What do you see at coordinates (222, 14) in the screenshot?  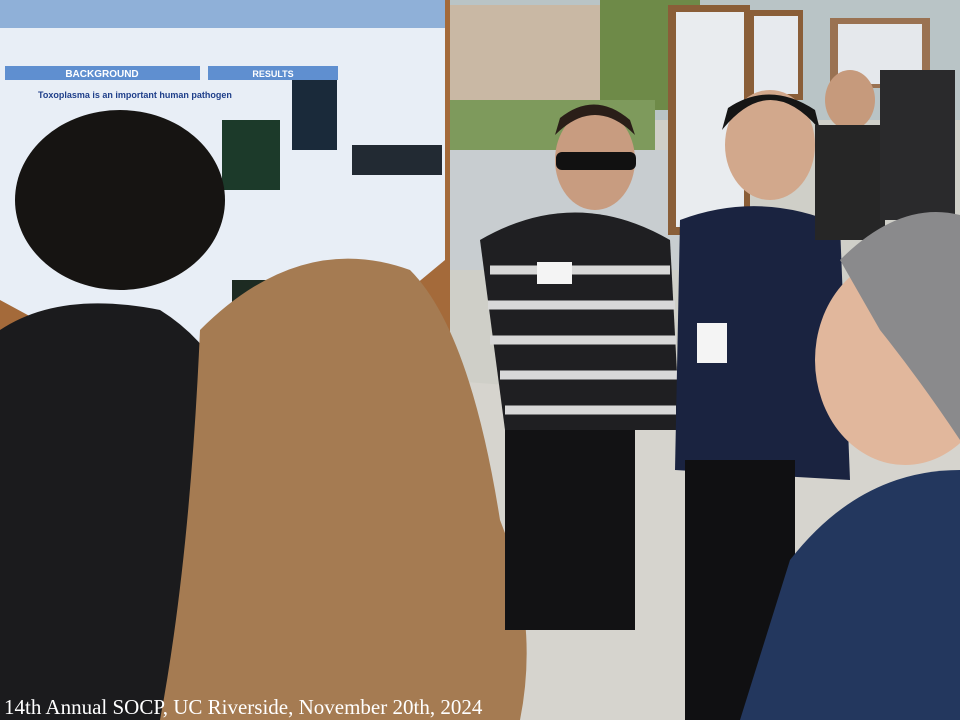 I see `poster-header` at bounding box center [222, 14].